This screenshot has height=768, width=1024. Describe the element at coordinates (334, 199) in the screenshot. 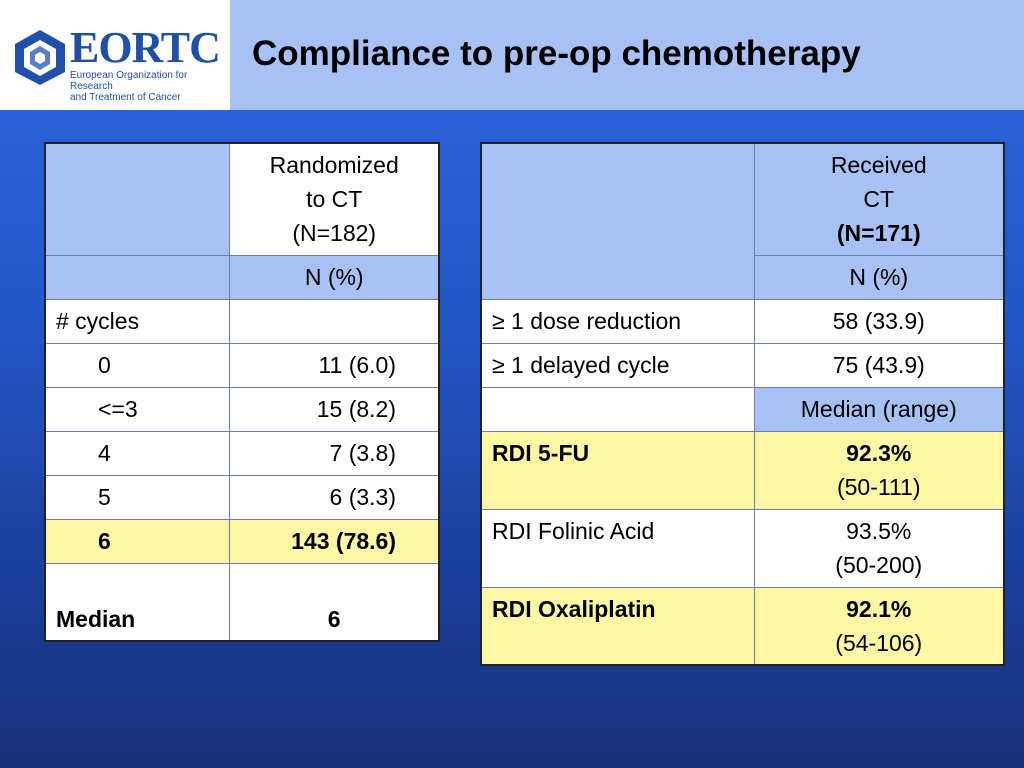

I see `randomized-header: Randomized to CT (N=182)` at that location.